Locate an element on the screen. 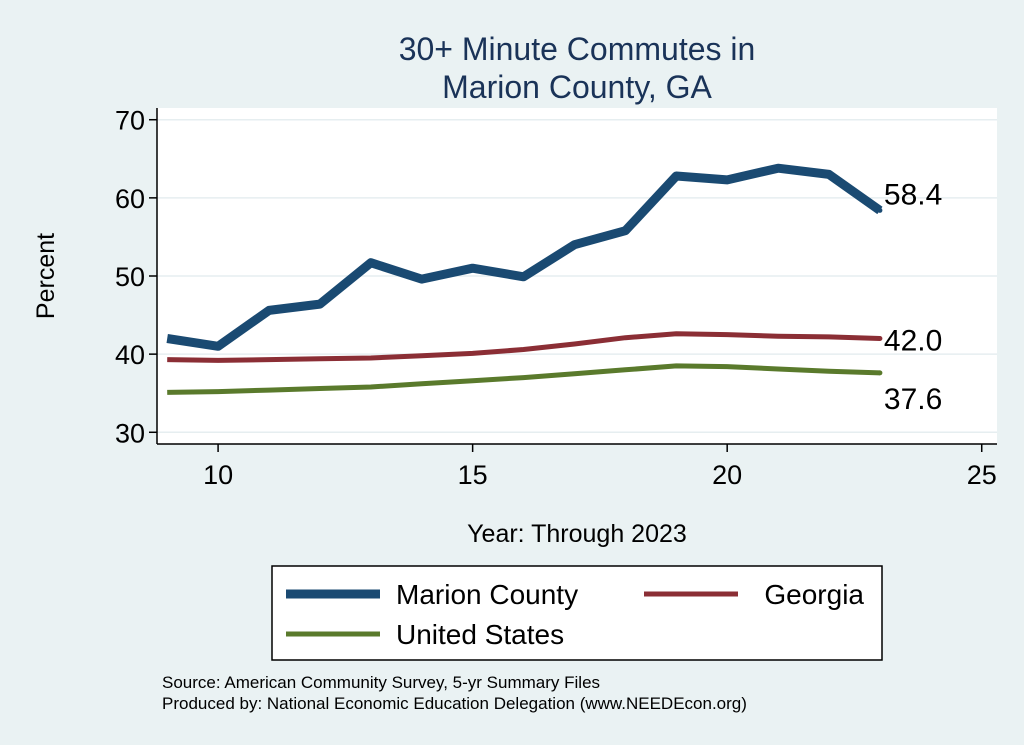 The height and width of the screenshot is (745, 1024). end-labels: 58.4 42.0 37.6 is located at coordinates (913, 297).